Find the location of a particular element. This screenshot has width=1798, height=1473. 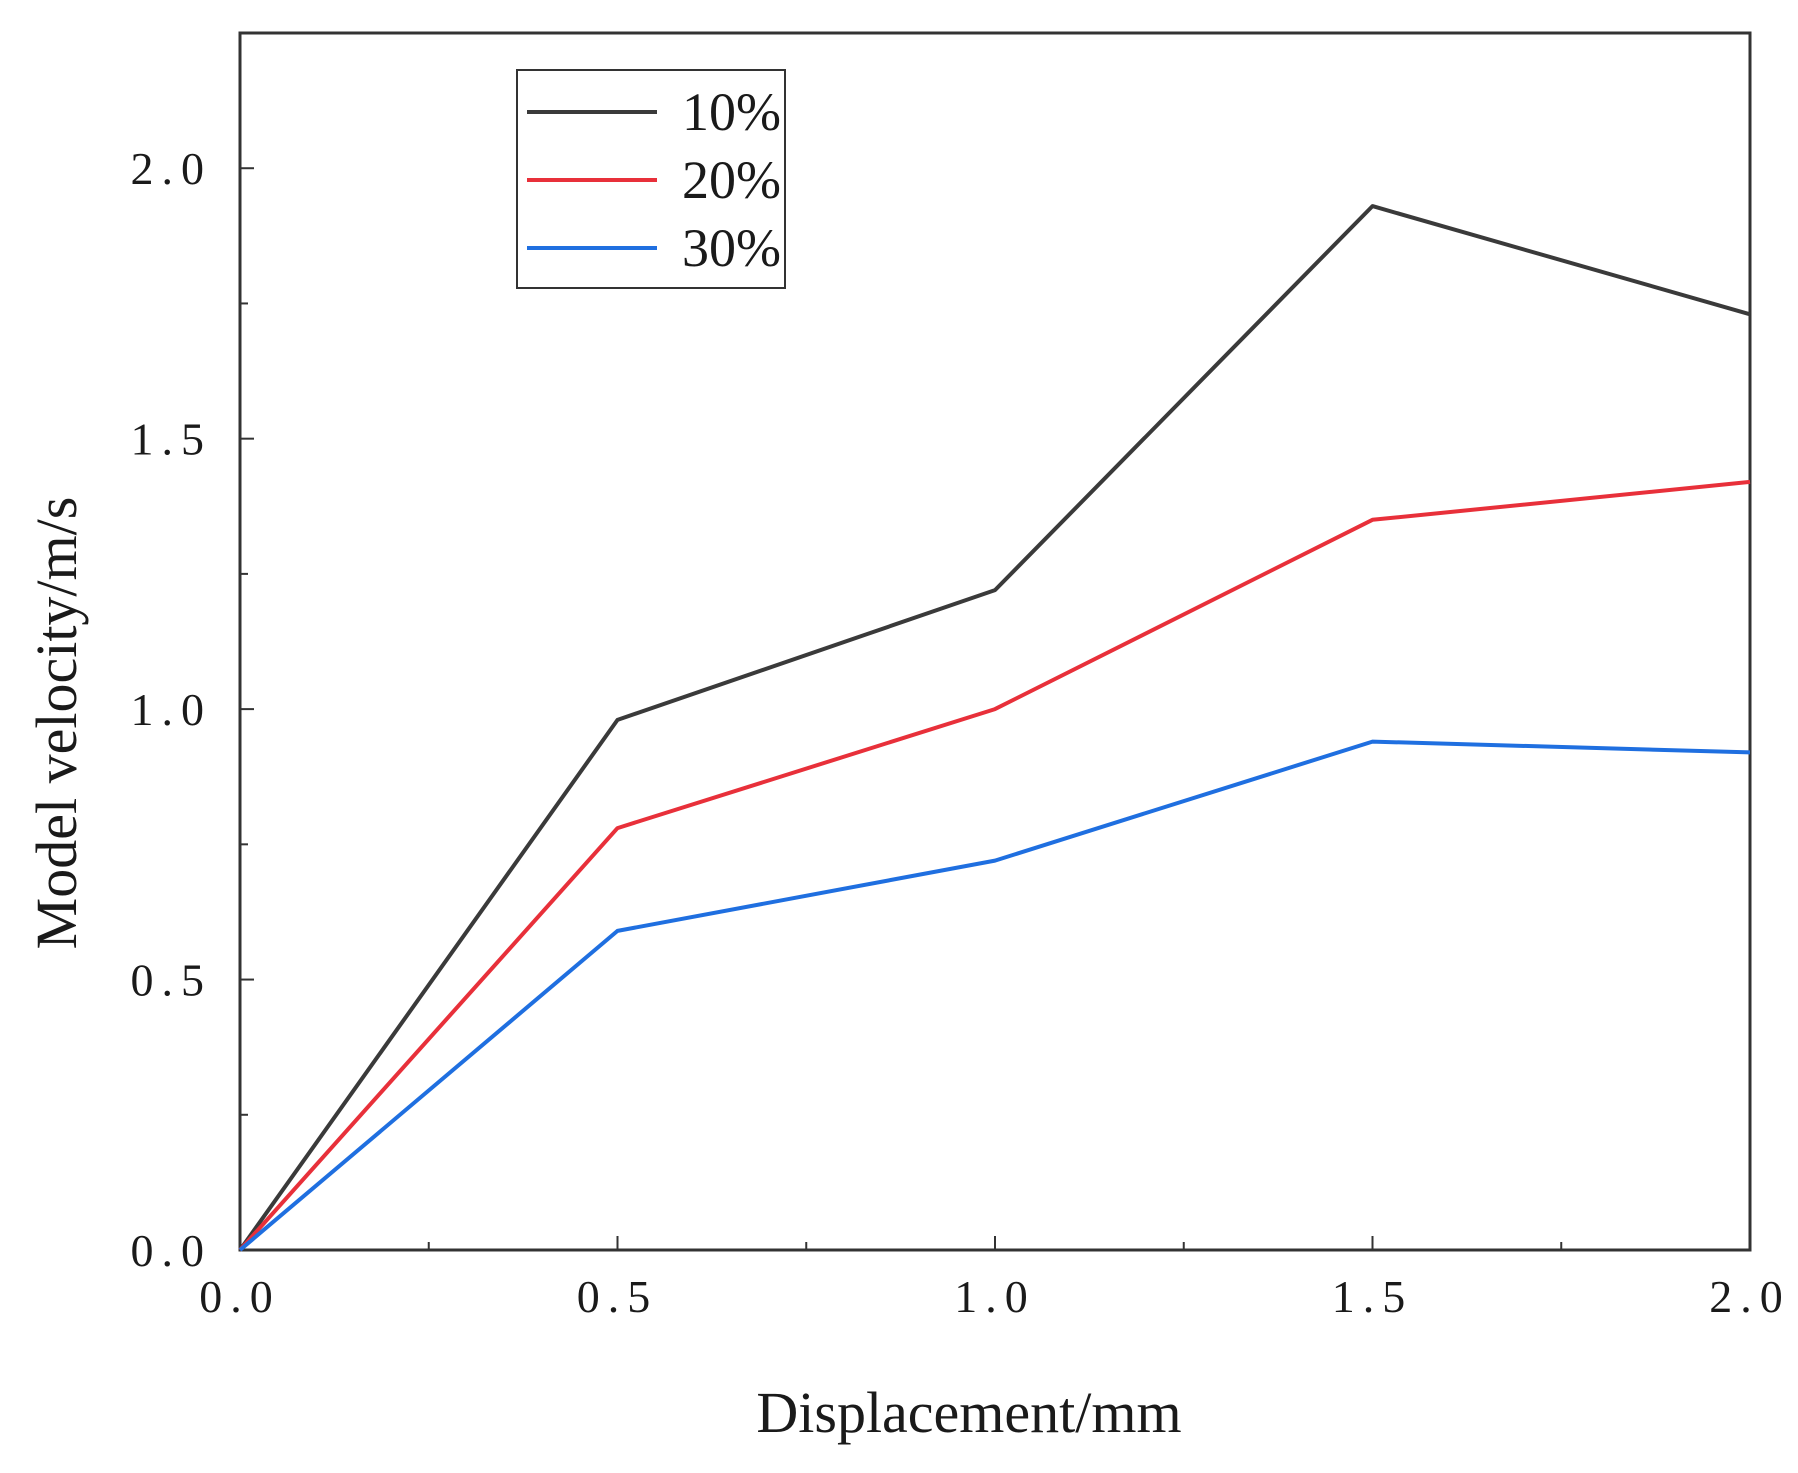

y-tick-label: 1.0 is located at coordinates (172, 709).